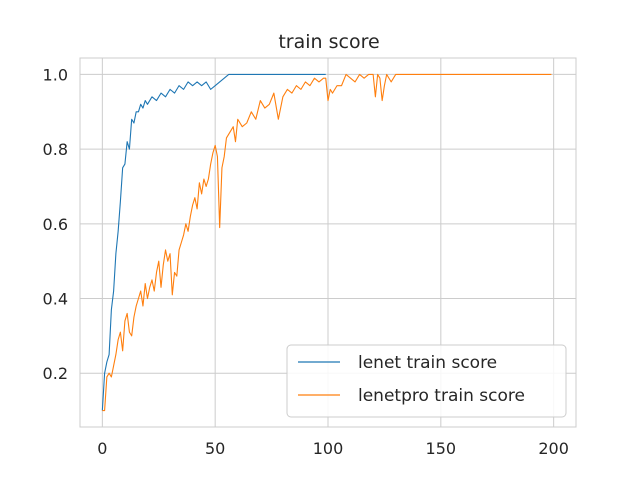 This screenshot has height=480, width=640. Describe the element at coordinates (215, 448) in the screenshot. I see `x-tick-label: 50` at that location.